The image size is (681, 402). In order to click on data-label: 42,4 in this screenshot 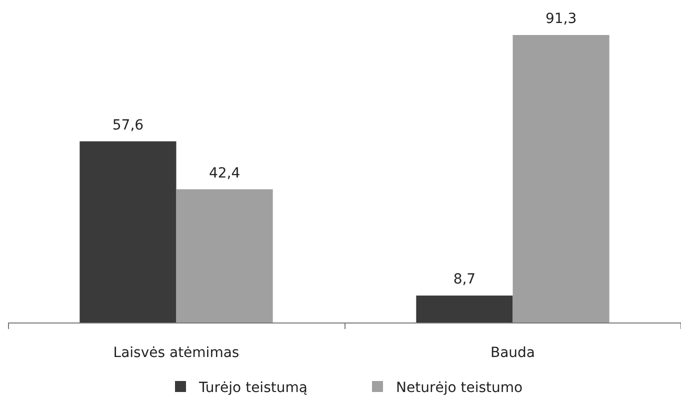, I will do `click(224, 173)`.